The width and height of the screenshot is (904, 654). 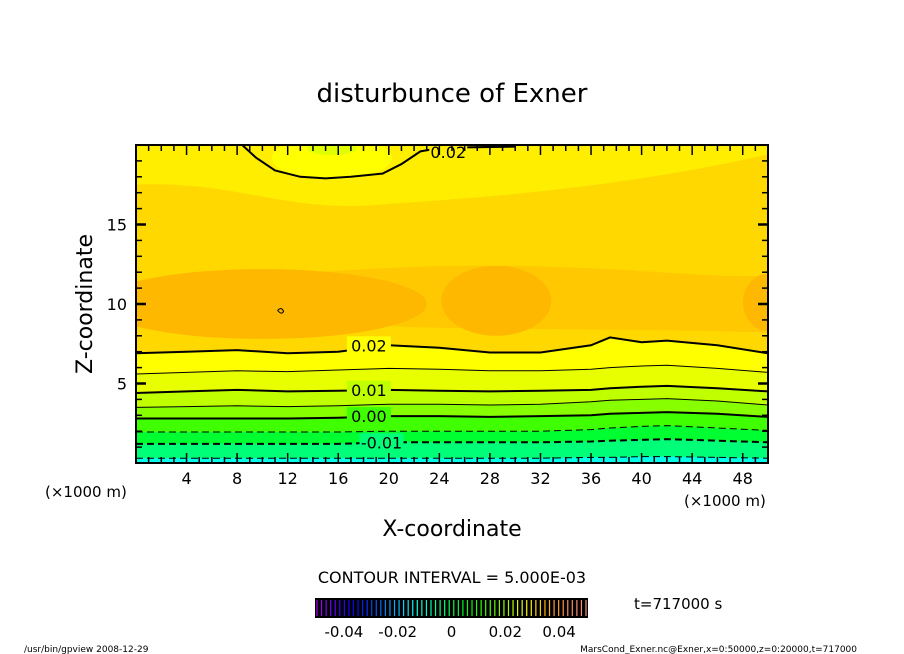 I want to click on colorbar-tick-label: -0.04, so click(x=343, y=632).